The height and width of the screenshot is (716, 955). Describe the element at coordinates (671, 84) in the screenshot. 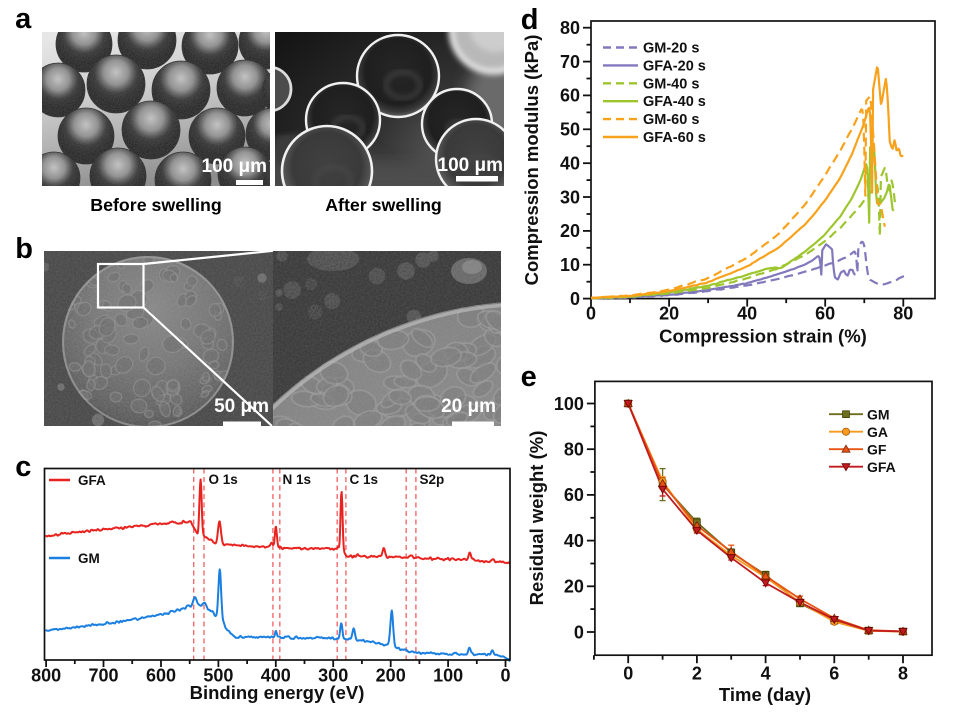

I see `svg-text: GM-40 s` at that location.